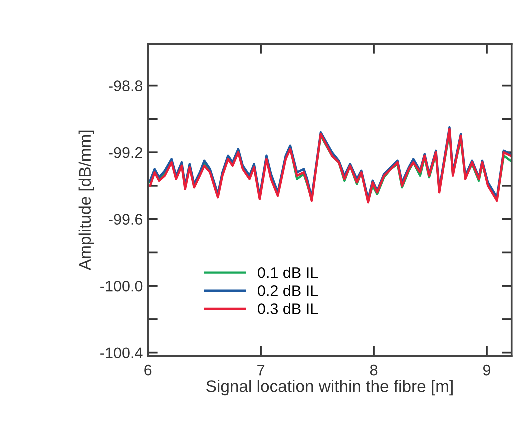  Describe the element at coordinates (126, 86) in the screenshot. I see `y-tick-label: -98.8` at that location.